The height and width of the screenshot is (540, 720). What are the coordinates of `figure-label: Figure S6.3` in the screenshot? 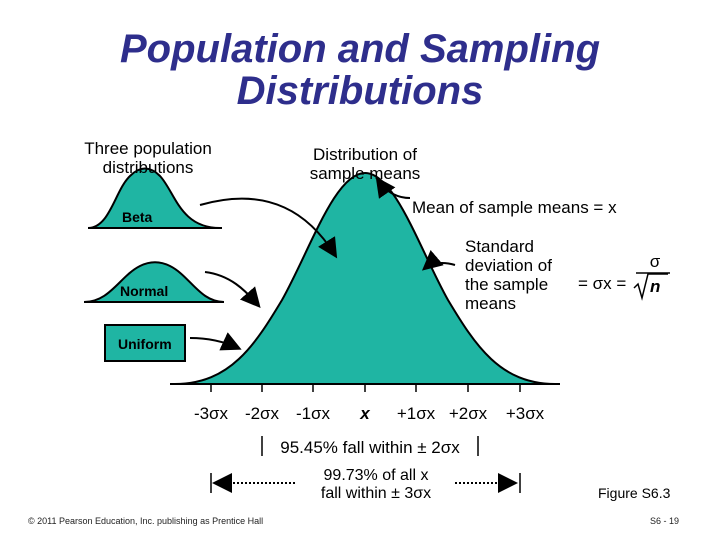 It's located at (634, 493).